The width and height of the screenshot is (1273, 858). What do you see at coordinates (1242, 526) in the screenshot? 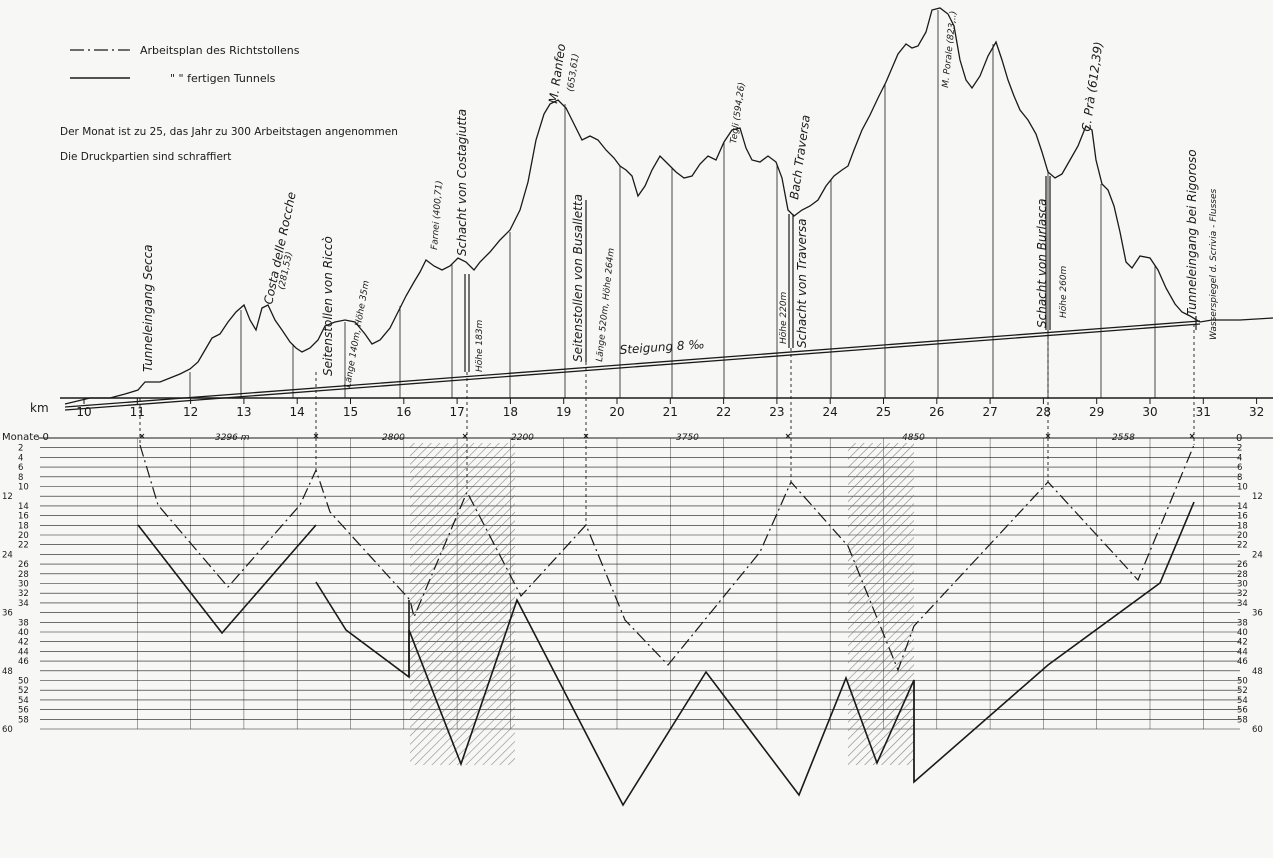
I see `month-label-right: 18` at bounding box center [1242, 526].